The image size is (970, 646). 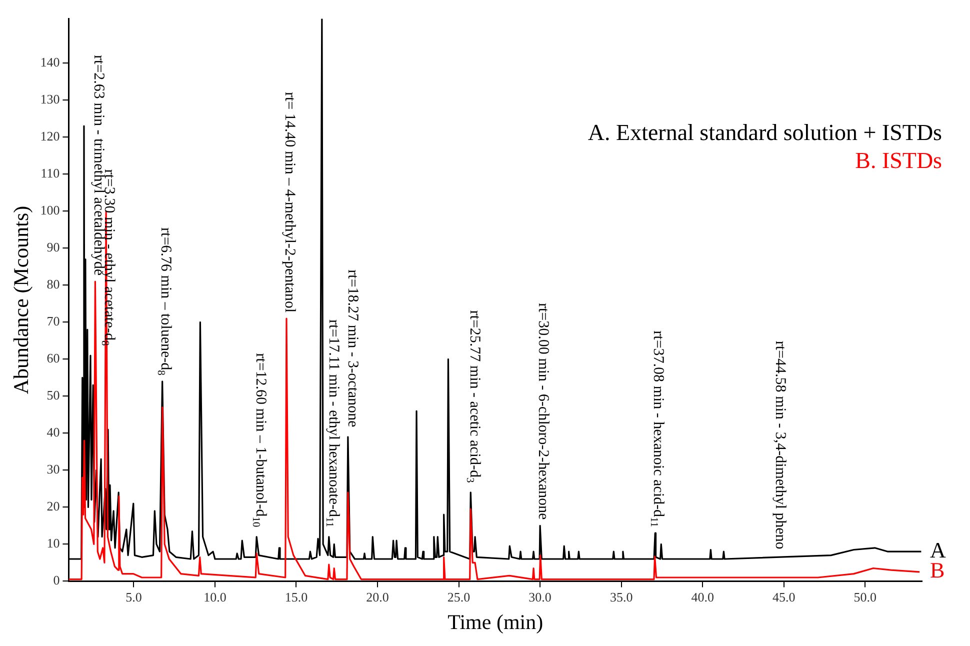 I want to click on y-tick-label: 30, so click(x=53, y=469).